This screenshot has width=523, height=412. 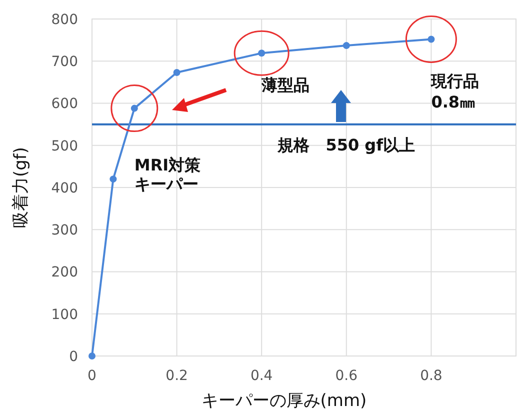 I want to click on x-tick-label: 0, so click(x=92, y=376).